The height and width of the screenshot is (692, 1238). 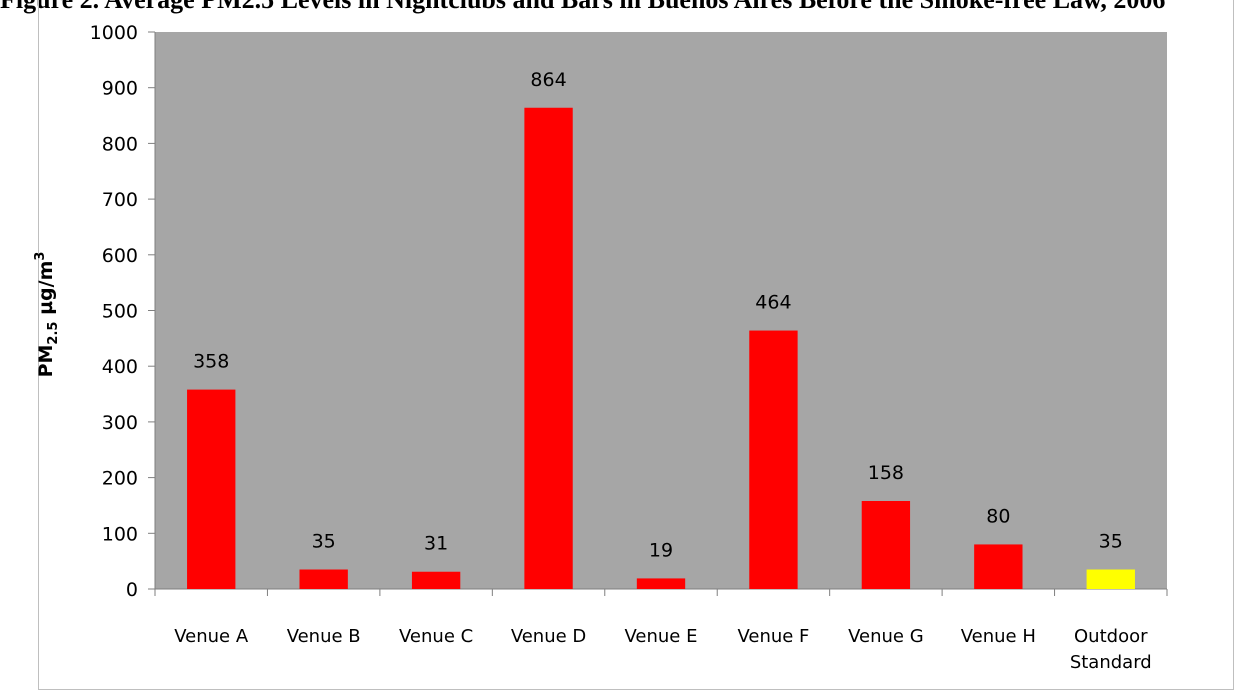 I want to click on x-tick-label: Venue G, so click(x=886, y=636).